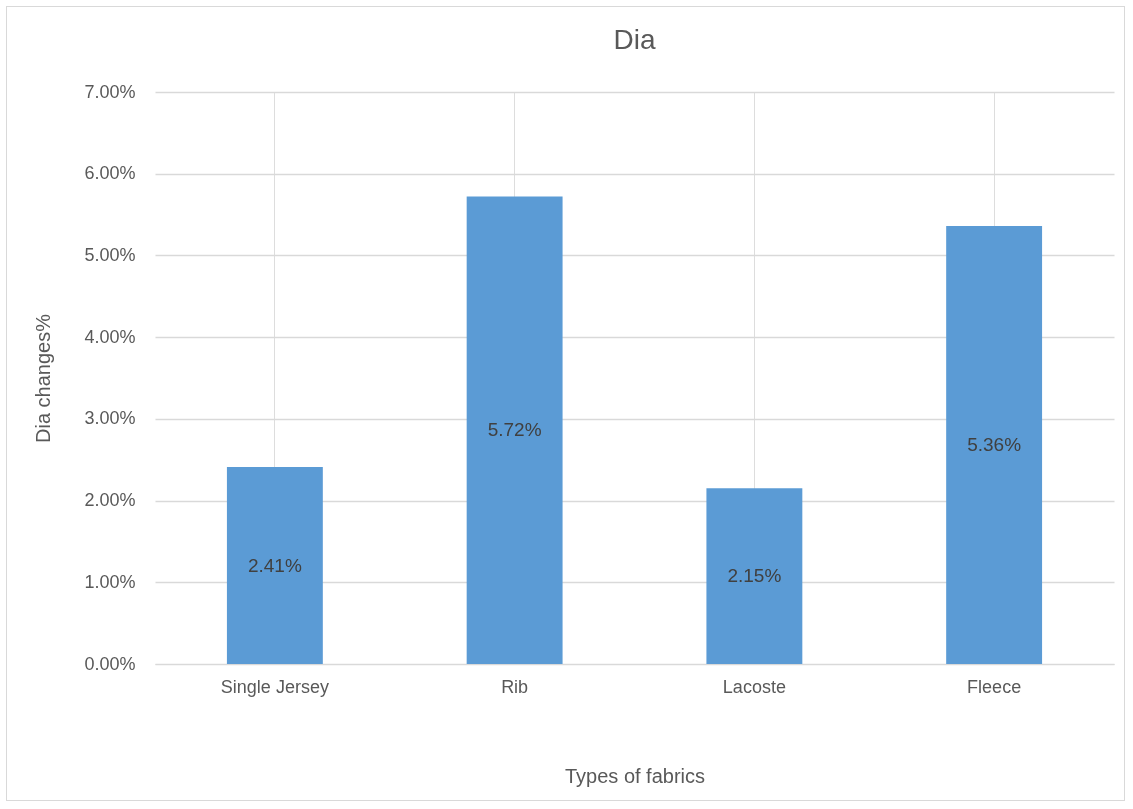 The width and height of the screenshot is (1133, 809). Describe the element at coordinates (110, 500) in the screenshot. I see `y-tick-label: 2.00%` at that location.